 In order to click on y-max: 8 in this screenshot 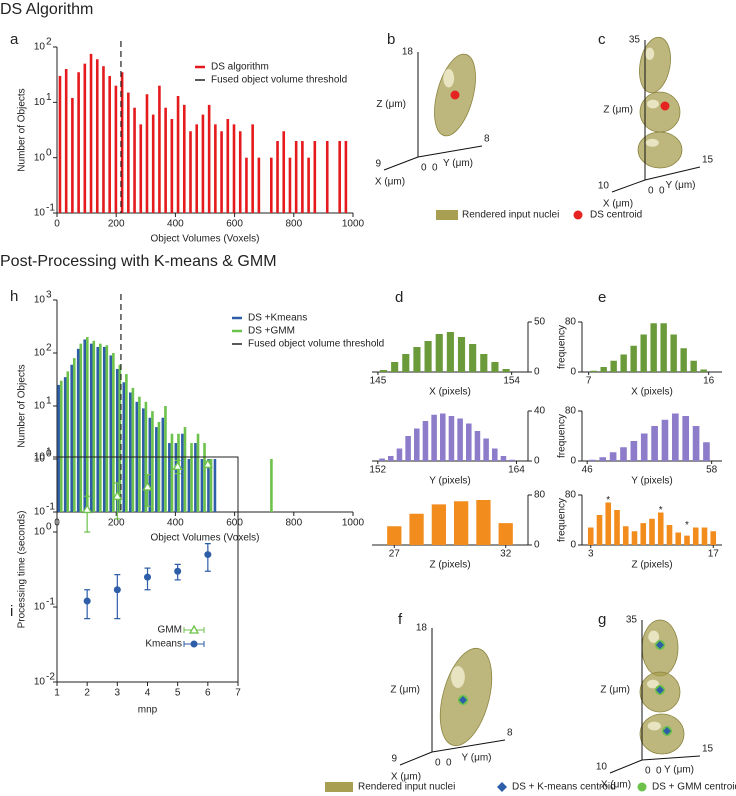, I will do `click(510, 733)`.